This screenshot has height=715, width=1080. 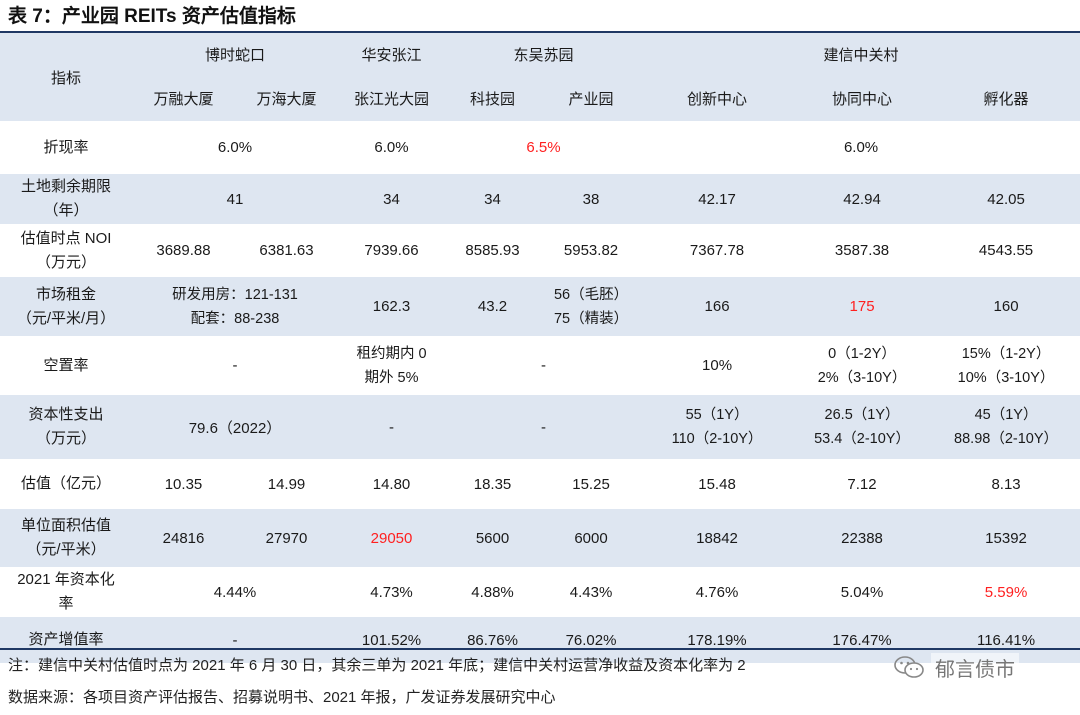 What do you see at coordinates (717, 427) in the screenshot?
I see `cell-chuangxin: 55（1Y） 110（2-10Y）` at bounding box center [717, 427].